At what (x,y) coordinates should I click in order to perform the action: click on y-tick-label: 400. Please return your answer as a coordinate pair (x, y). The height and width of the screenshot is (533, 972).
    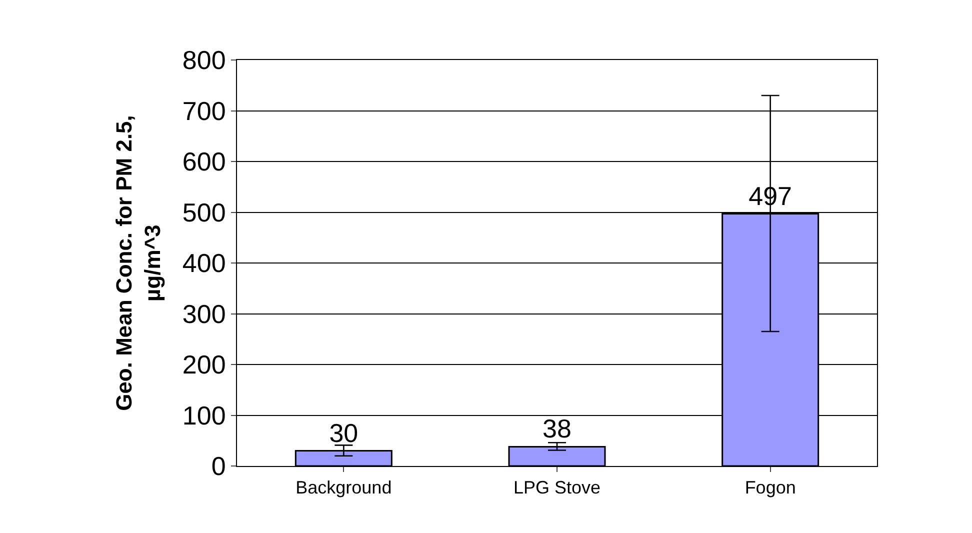
    Looking at the image, I should click on (204, 263).